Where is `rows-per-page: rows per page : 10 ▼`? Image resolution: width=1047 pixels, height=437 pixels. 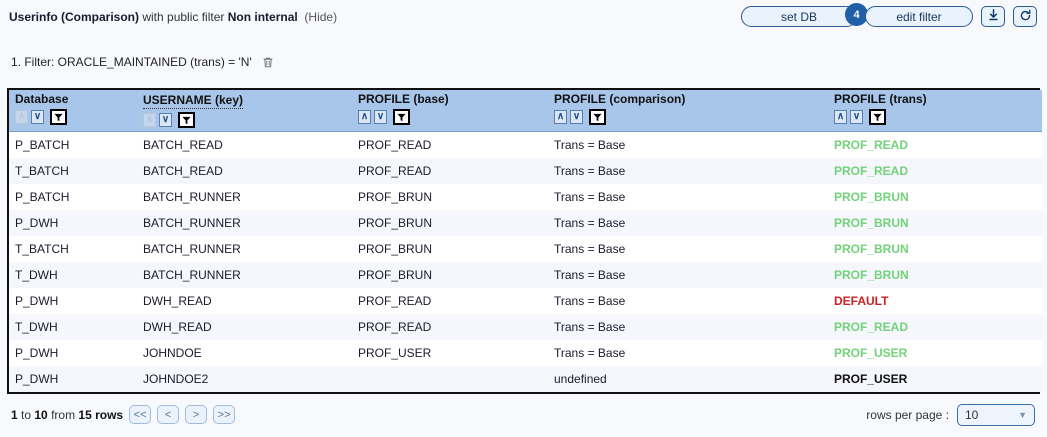 rows-per-page: rows per page : 10 ▼ is located at coordinates (950, 415).